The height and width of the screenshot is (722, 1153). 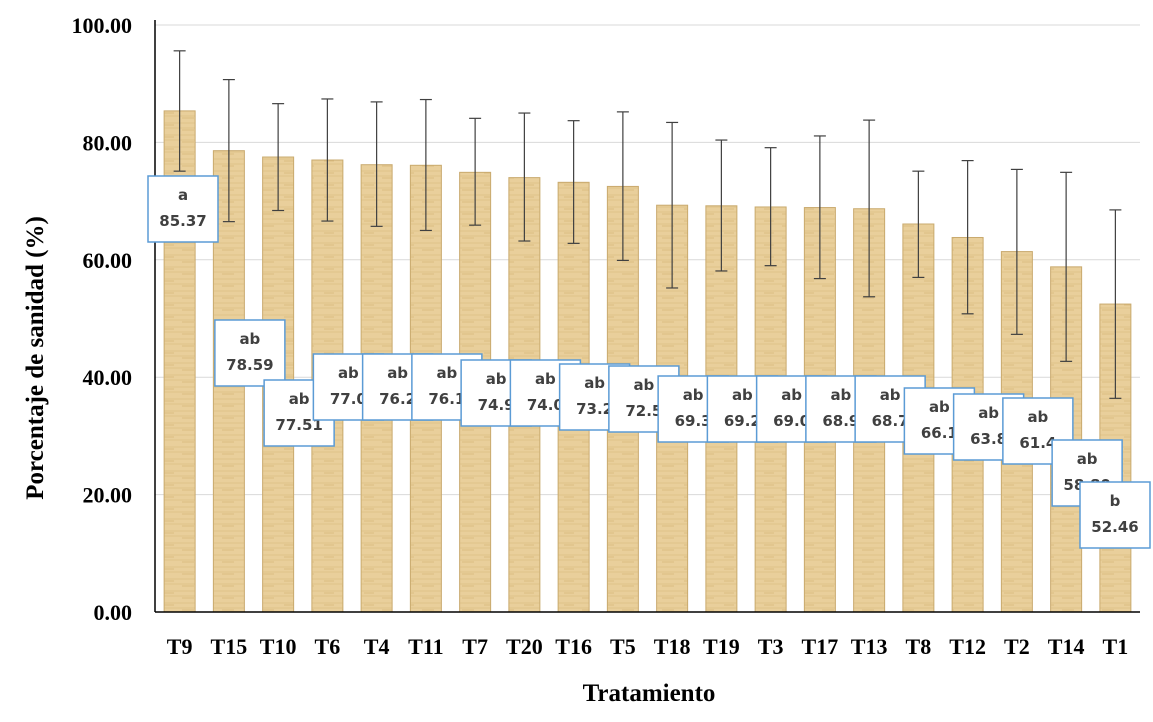 I want to click on x-tick-label: T5, so click(x=623, y=646).